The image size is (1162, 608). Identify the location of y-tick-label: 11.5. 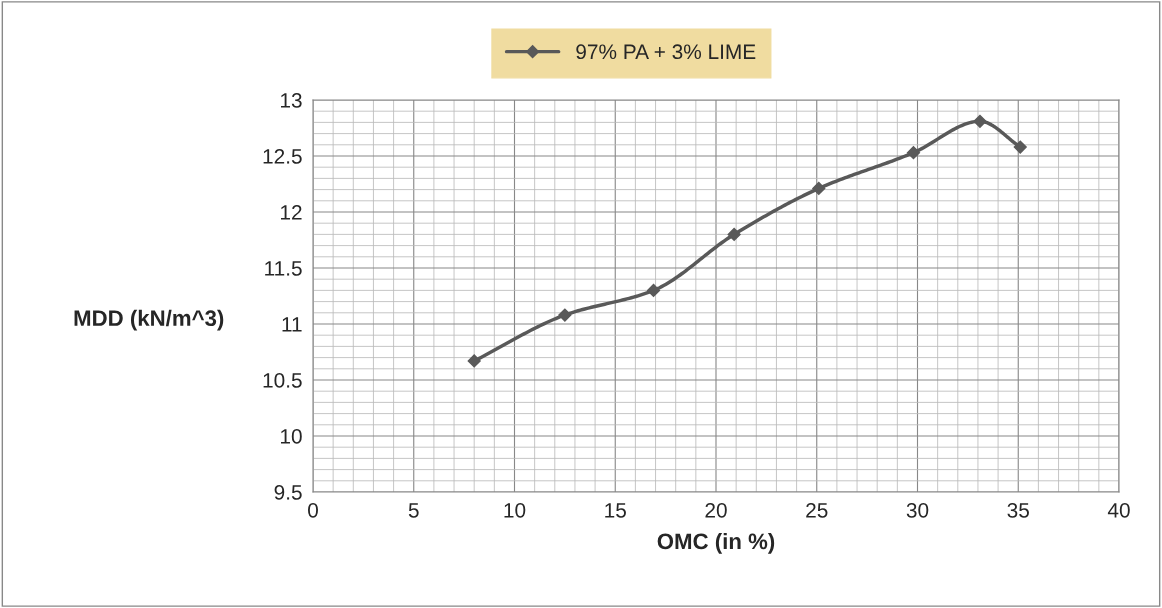
(283, 268).